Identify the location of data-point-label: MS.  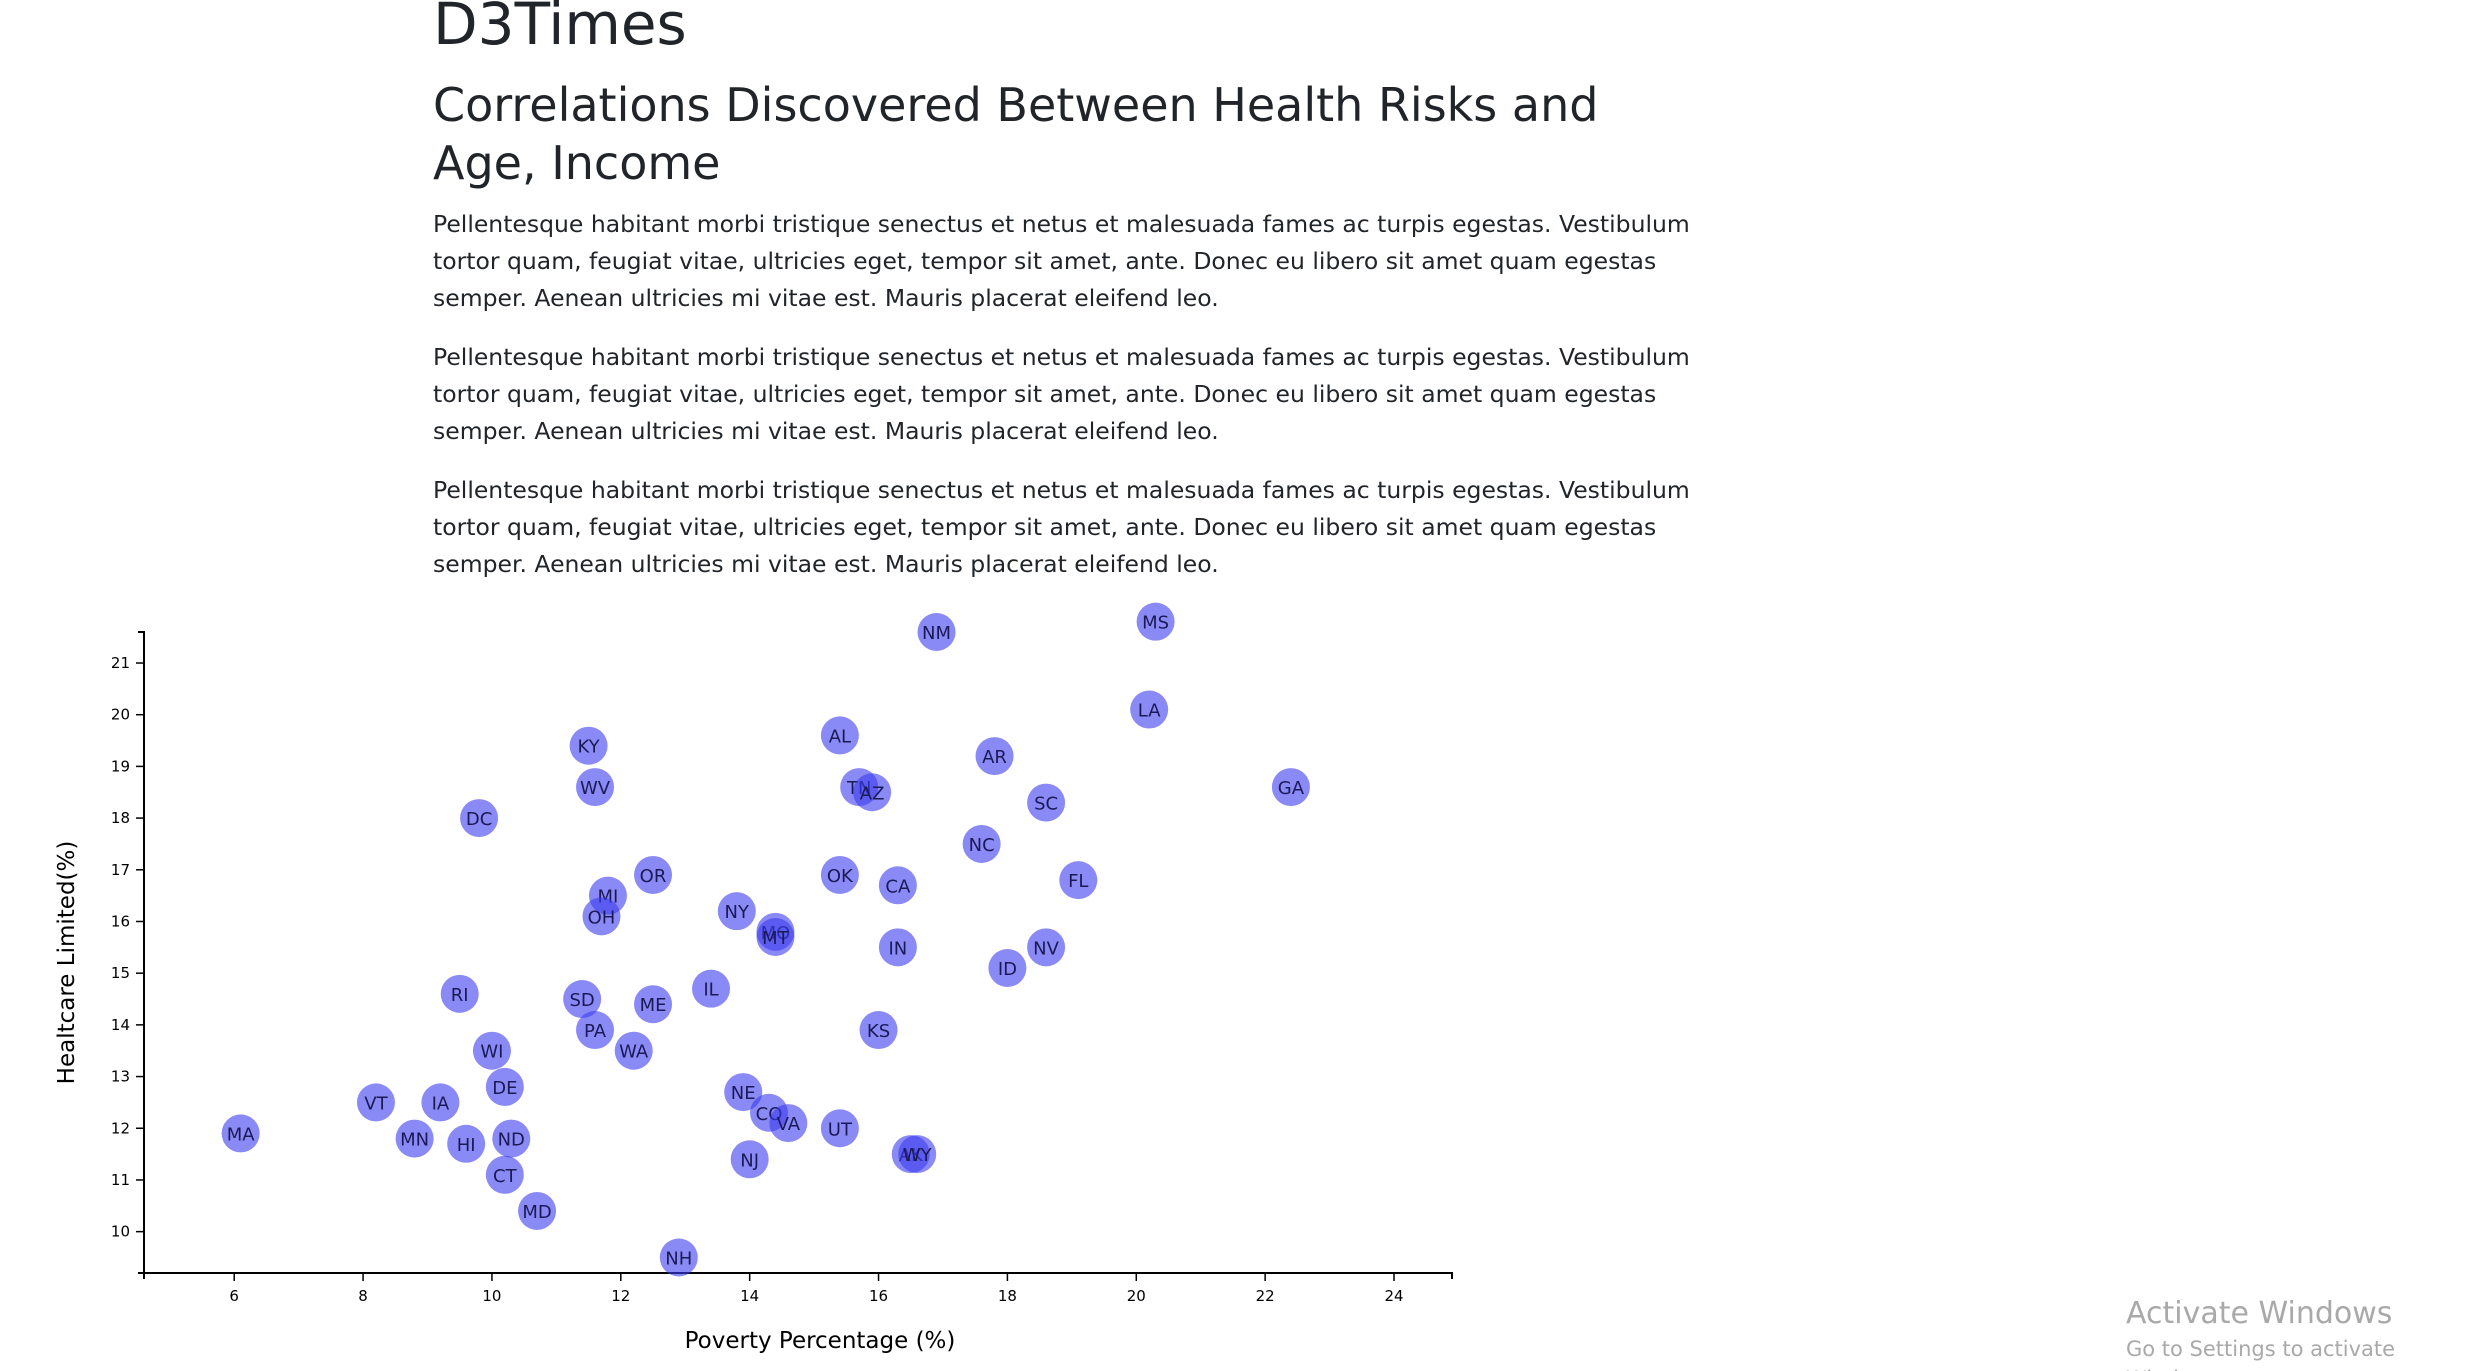
(1155, 623).